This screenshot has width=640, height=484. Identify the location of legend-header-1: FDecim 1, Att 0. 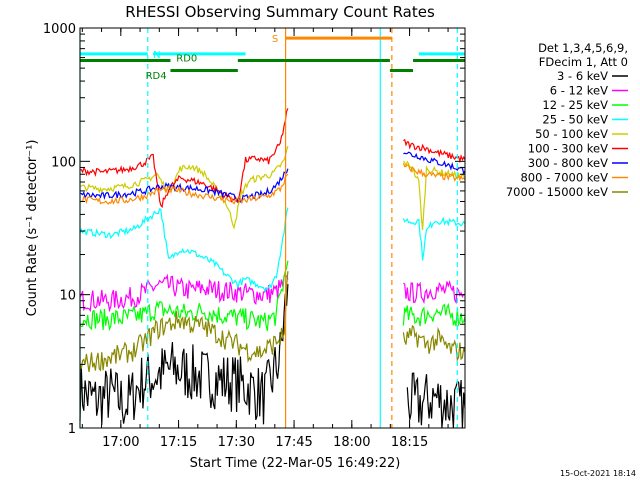
(583, 62).